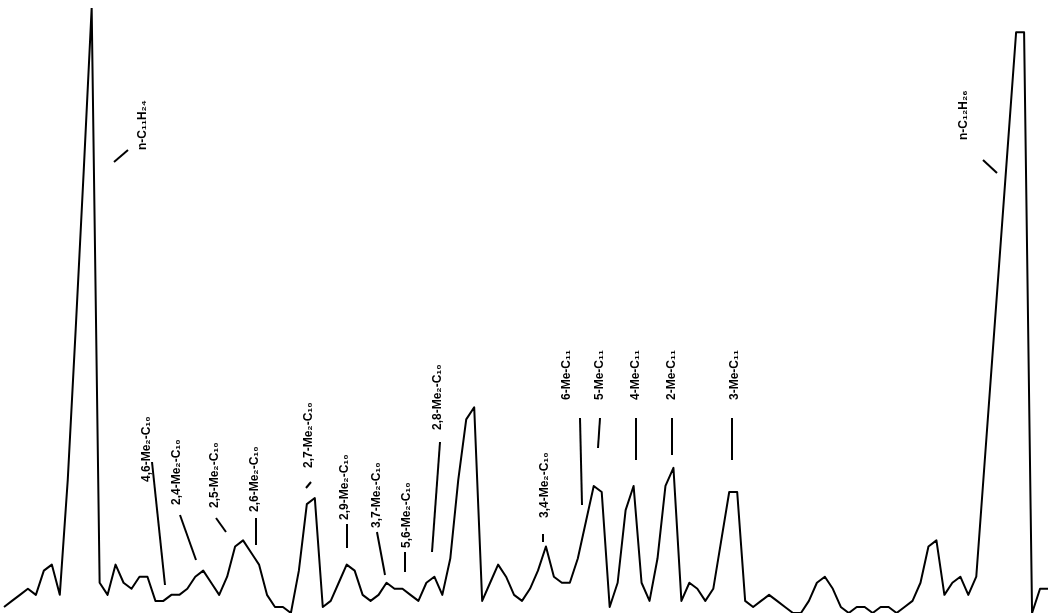  What do you see at coordinates (671, 375) in the screenshot?
I see `annotation: 2-Me-C₁₁` at bounding box center [671, 375].